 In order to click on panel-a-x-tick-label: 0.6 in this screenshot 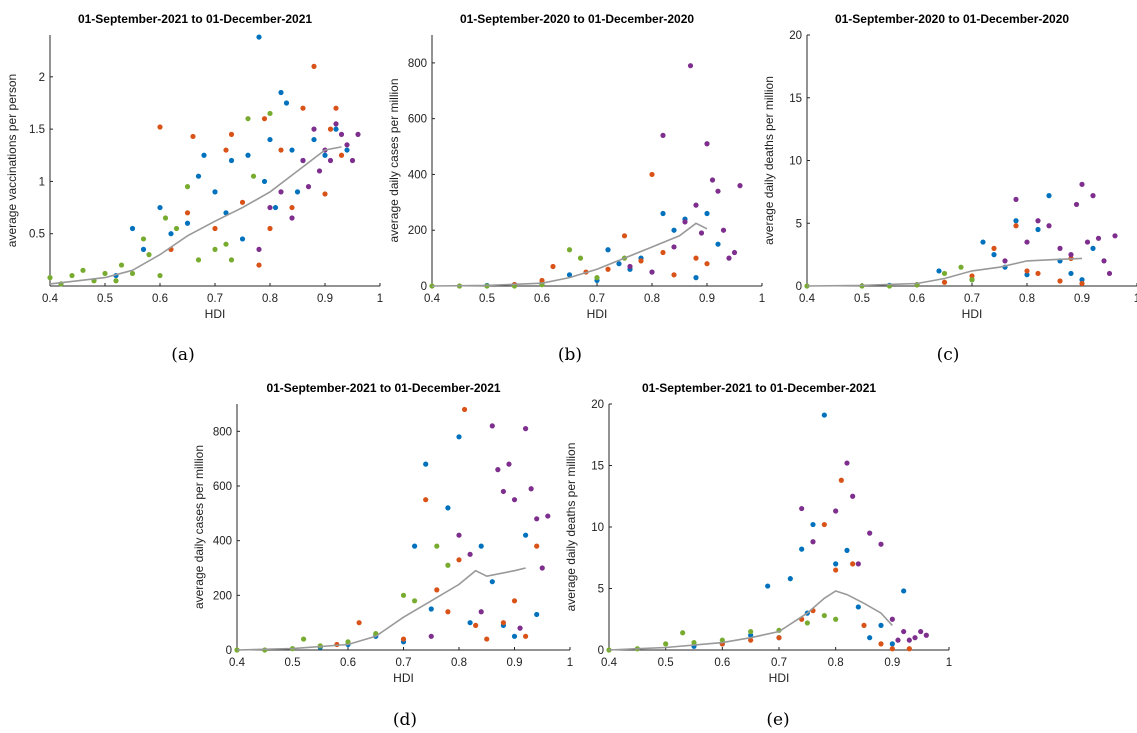, I will do `click(160, 299)`.